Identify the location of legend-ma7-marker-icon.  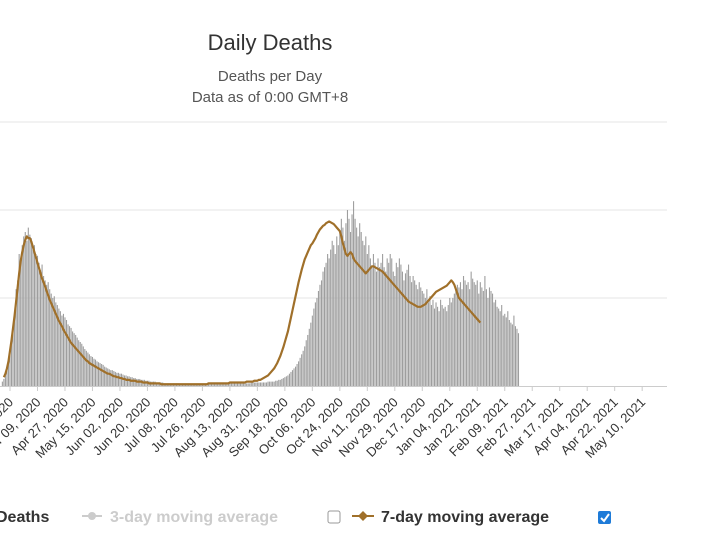
(363, 516).